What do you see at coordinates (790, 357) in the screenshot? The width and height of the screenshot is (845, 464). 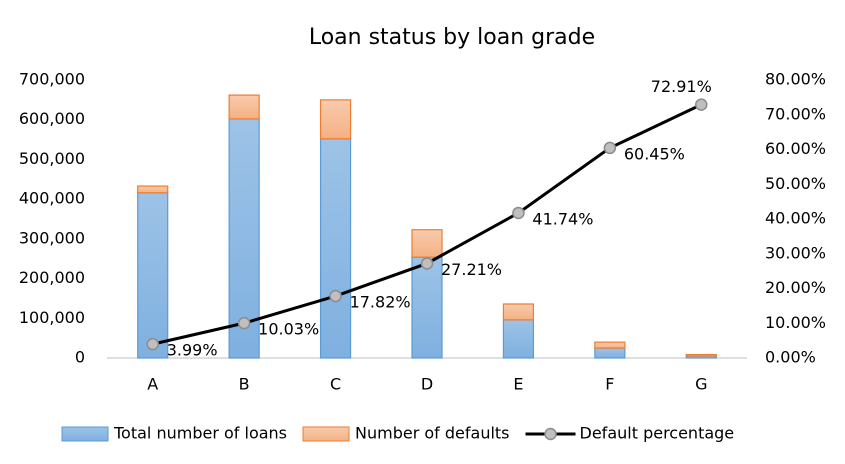 I see `y2-tick-label: 0.00%` at bounding box center [790, 357].